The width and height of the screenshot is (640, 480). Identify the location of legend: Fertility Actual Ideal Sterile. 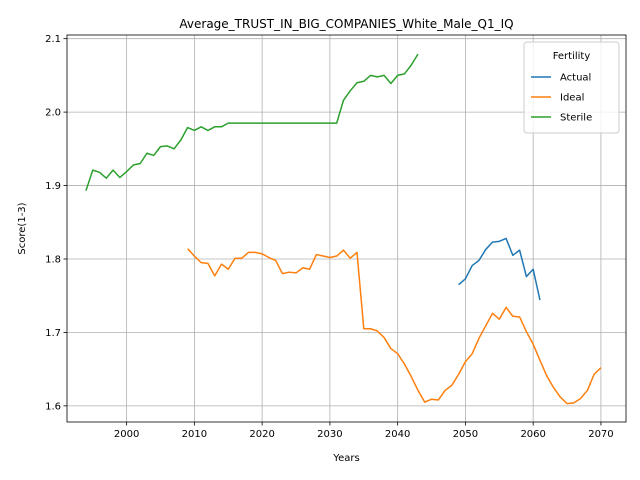
(571, 87).